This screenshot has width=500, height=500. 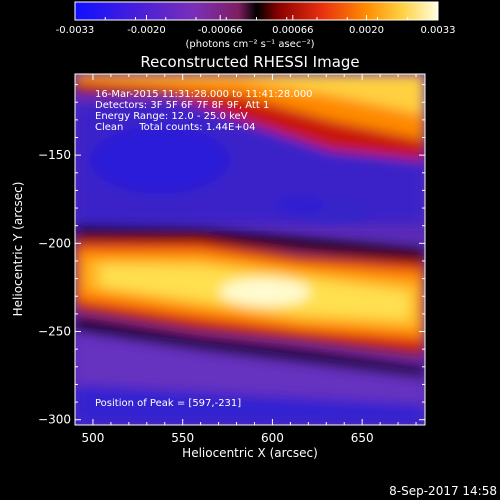 I want to click on annotation-detectors: Detectors: 3F 5F 6F 7F 8F 9F, Att 1, so click(x=182, y=105).